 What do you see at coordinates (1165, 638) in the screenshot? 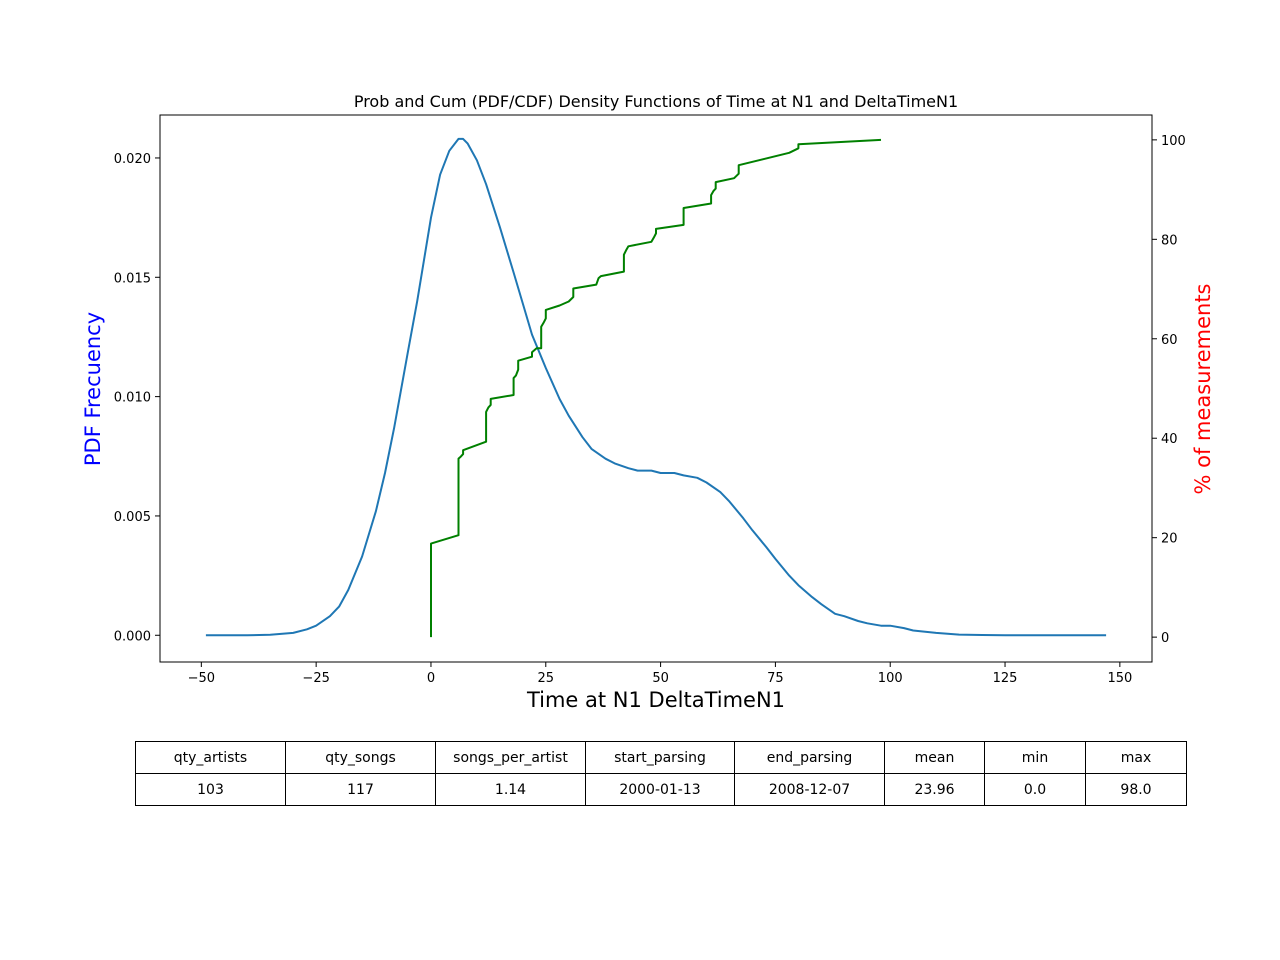
I see `y-right-tick-label: 0` at bounding box center [1165, 638].